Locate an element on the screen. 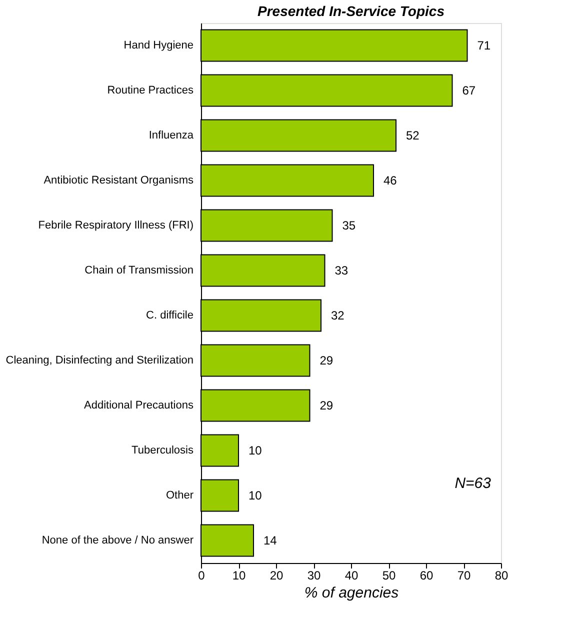 The width and height of the screenshot is (582, 622). x-axis-title: % of agencies is located at coordinates (352, 593).